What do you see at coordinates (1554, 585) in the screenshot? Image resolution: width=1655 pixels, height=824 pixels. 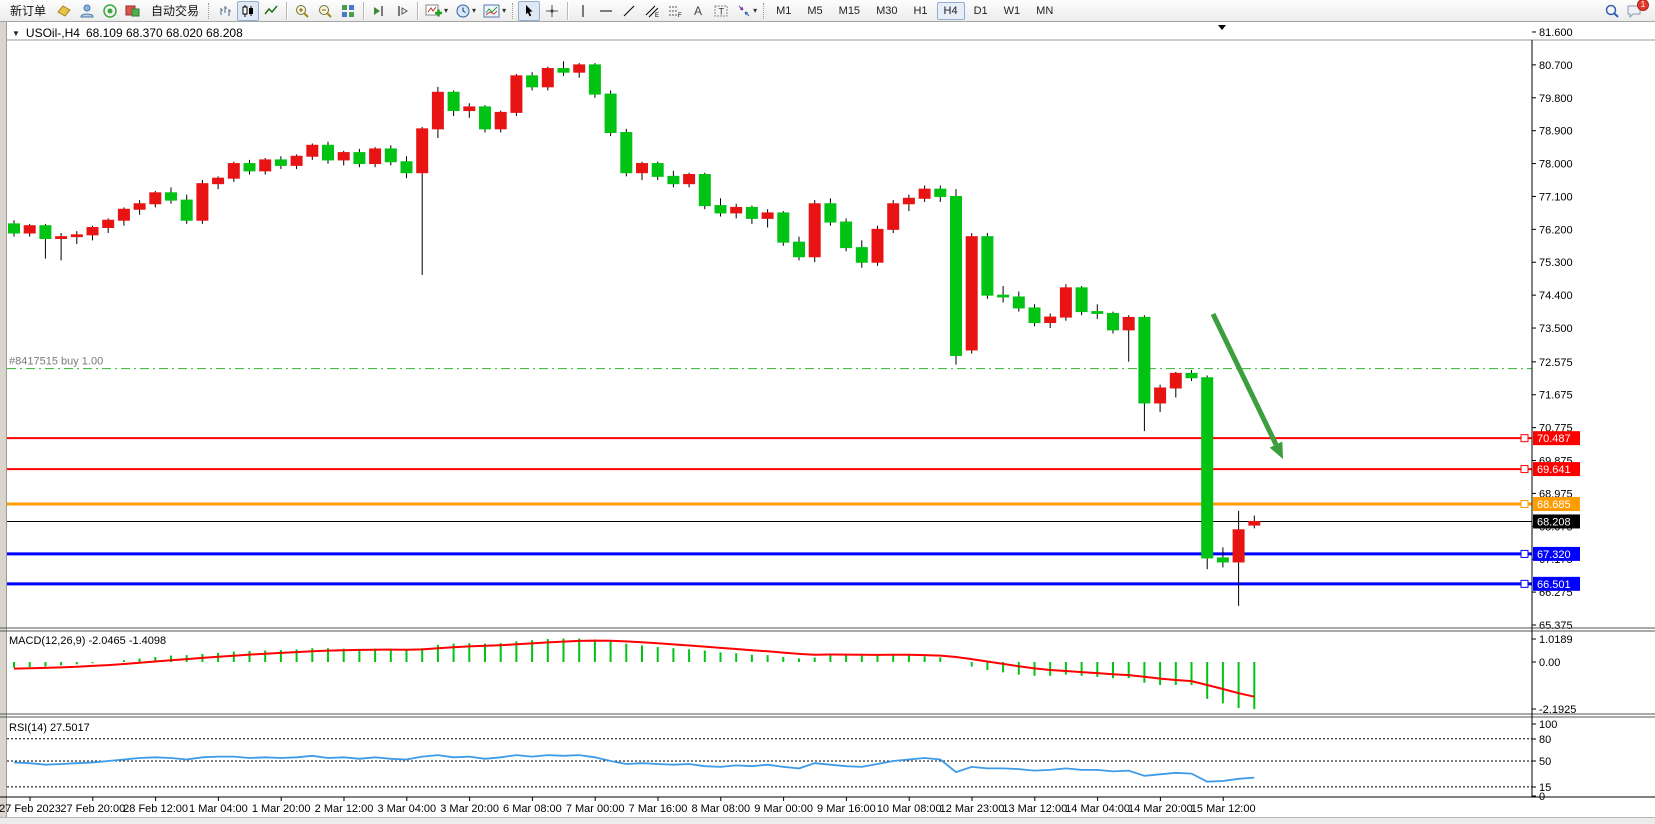 I see `svg-text: 66.501` at bounding box center [1554, 585].